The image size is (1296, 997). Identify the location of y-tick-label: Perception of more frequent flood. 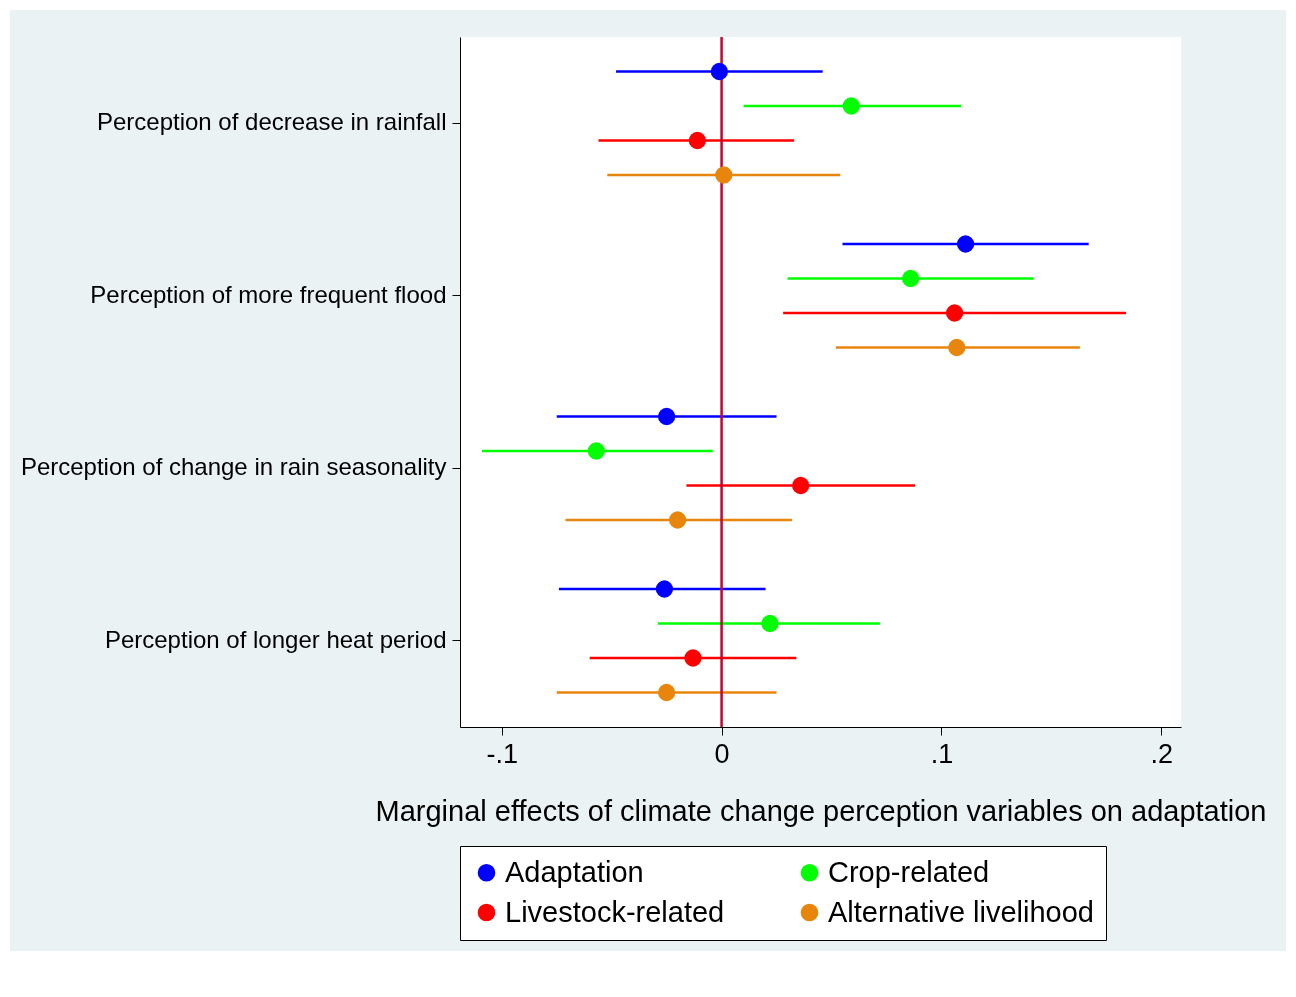
(268, 294).